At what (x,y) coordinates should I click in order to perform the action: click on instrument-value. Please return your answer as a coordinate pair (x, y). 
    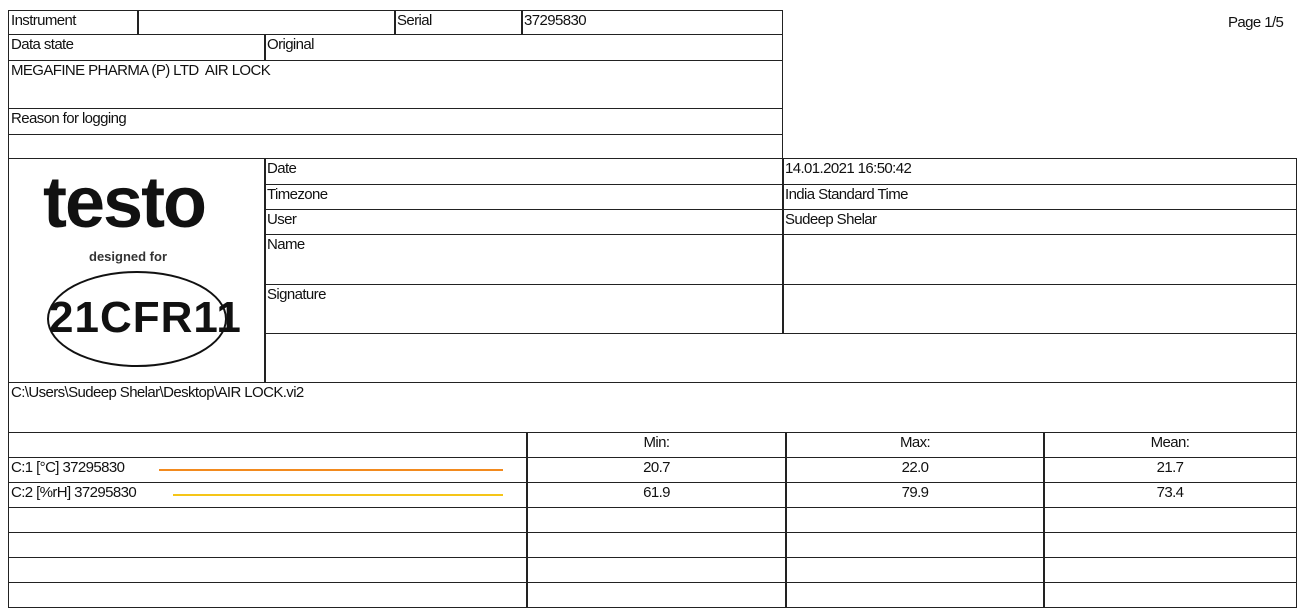
    Looking at the image, I should click on (266, 22).